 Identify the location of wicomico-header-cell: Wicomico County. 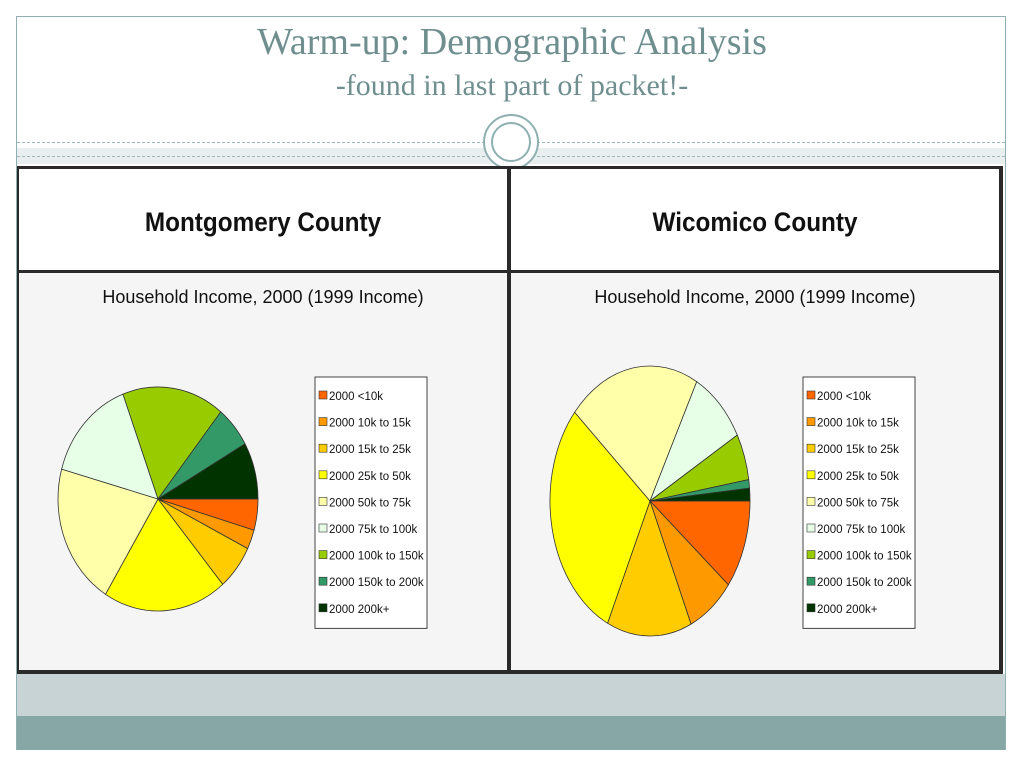
(755, 219).